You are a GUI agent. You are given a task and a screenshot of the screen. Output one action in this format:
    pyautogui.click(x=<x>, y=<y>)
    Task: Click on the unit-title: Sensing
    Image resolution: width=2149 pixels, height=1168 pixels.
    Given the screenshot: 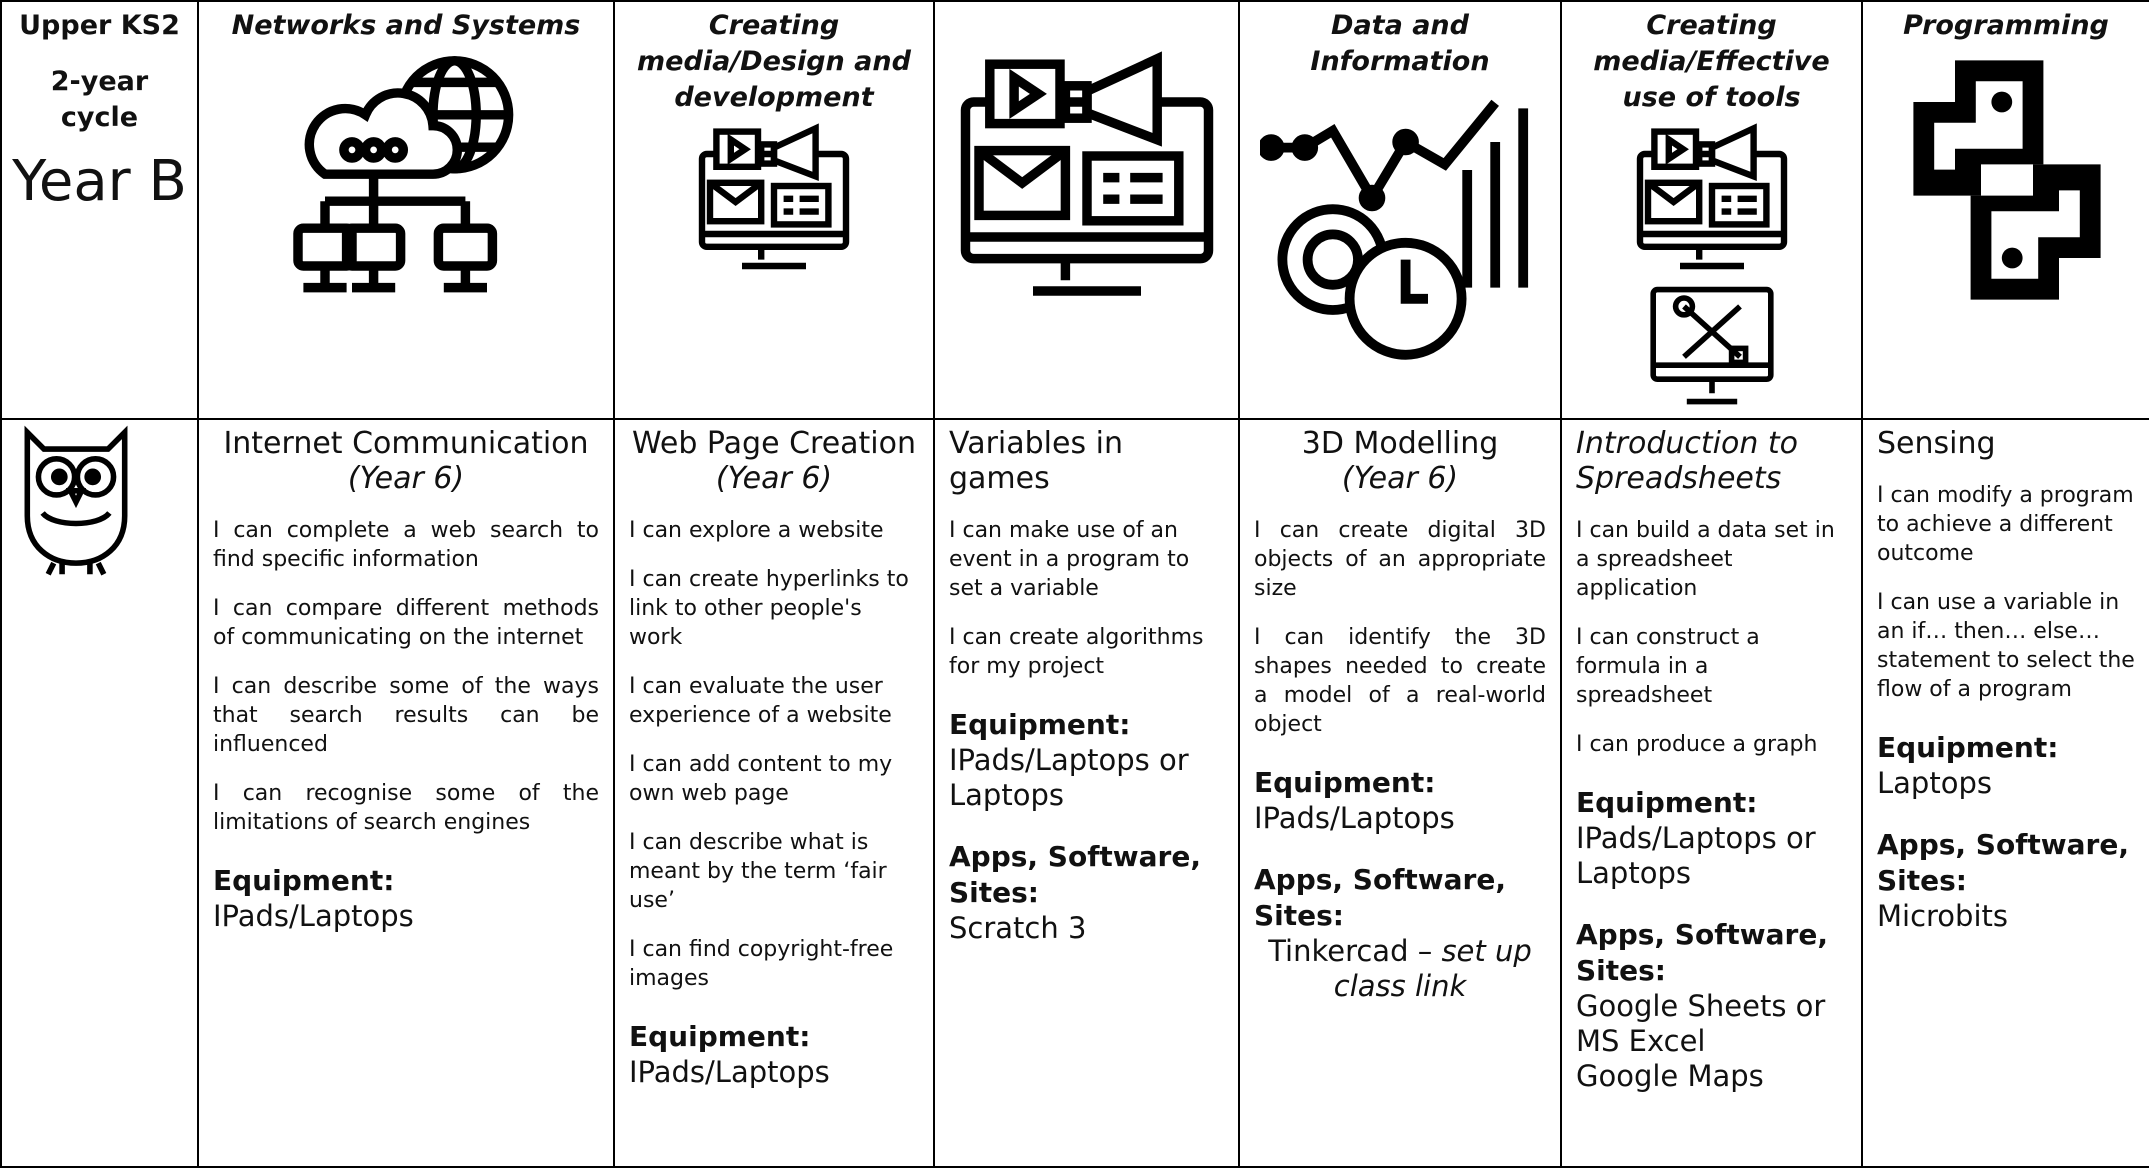 What is the action you would take?
    pyautogui.click(x=1936, y=443)
    